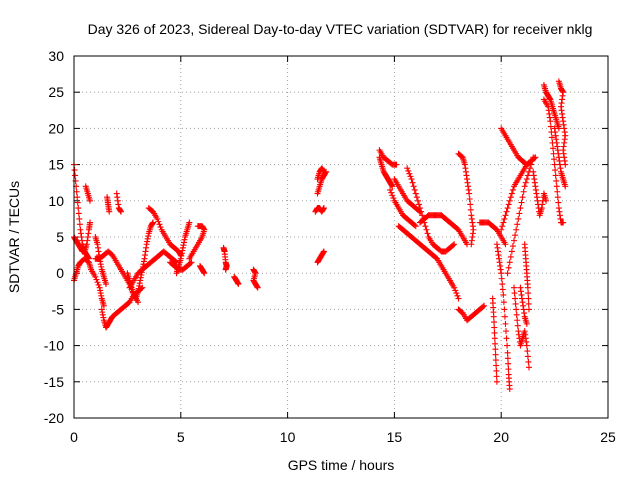 The image size is (640, 480). I want to click on y-tick-label: -15, so click(54, 382).